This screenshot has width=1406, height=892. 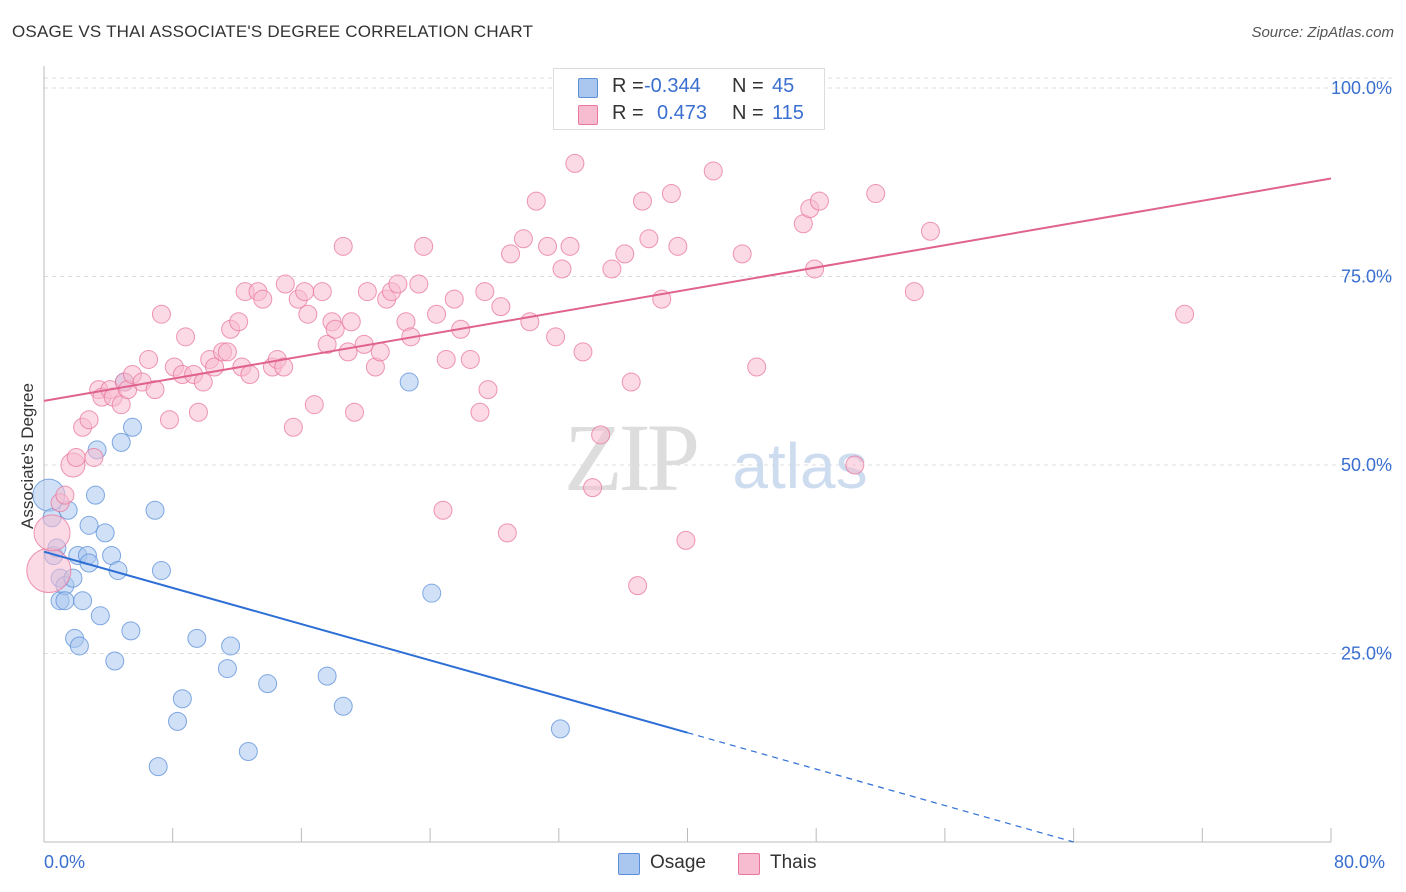 What do you see at coordinates (629, 864) in the screenshot?
I see `osage-legend-icon` at bounding box center [629, 864].